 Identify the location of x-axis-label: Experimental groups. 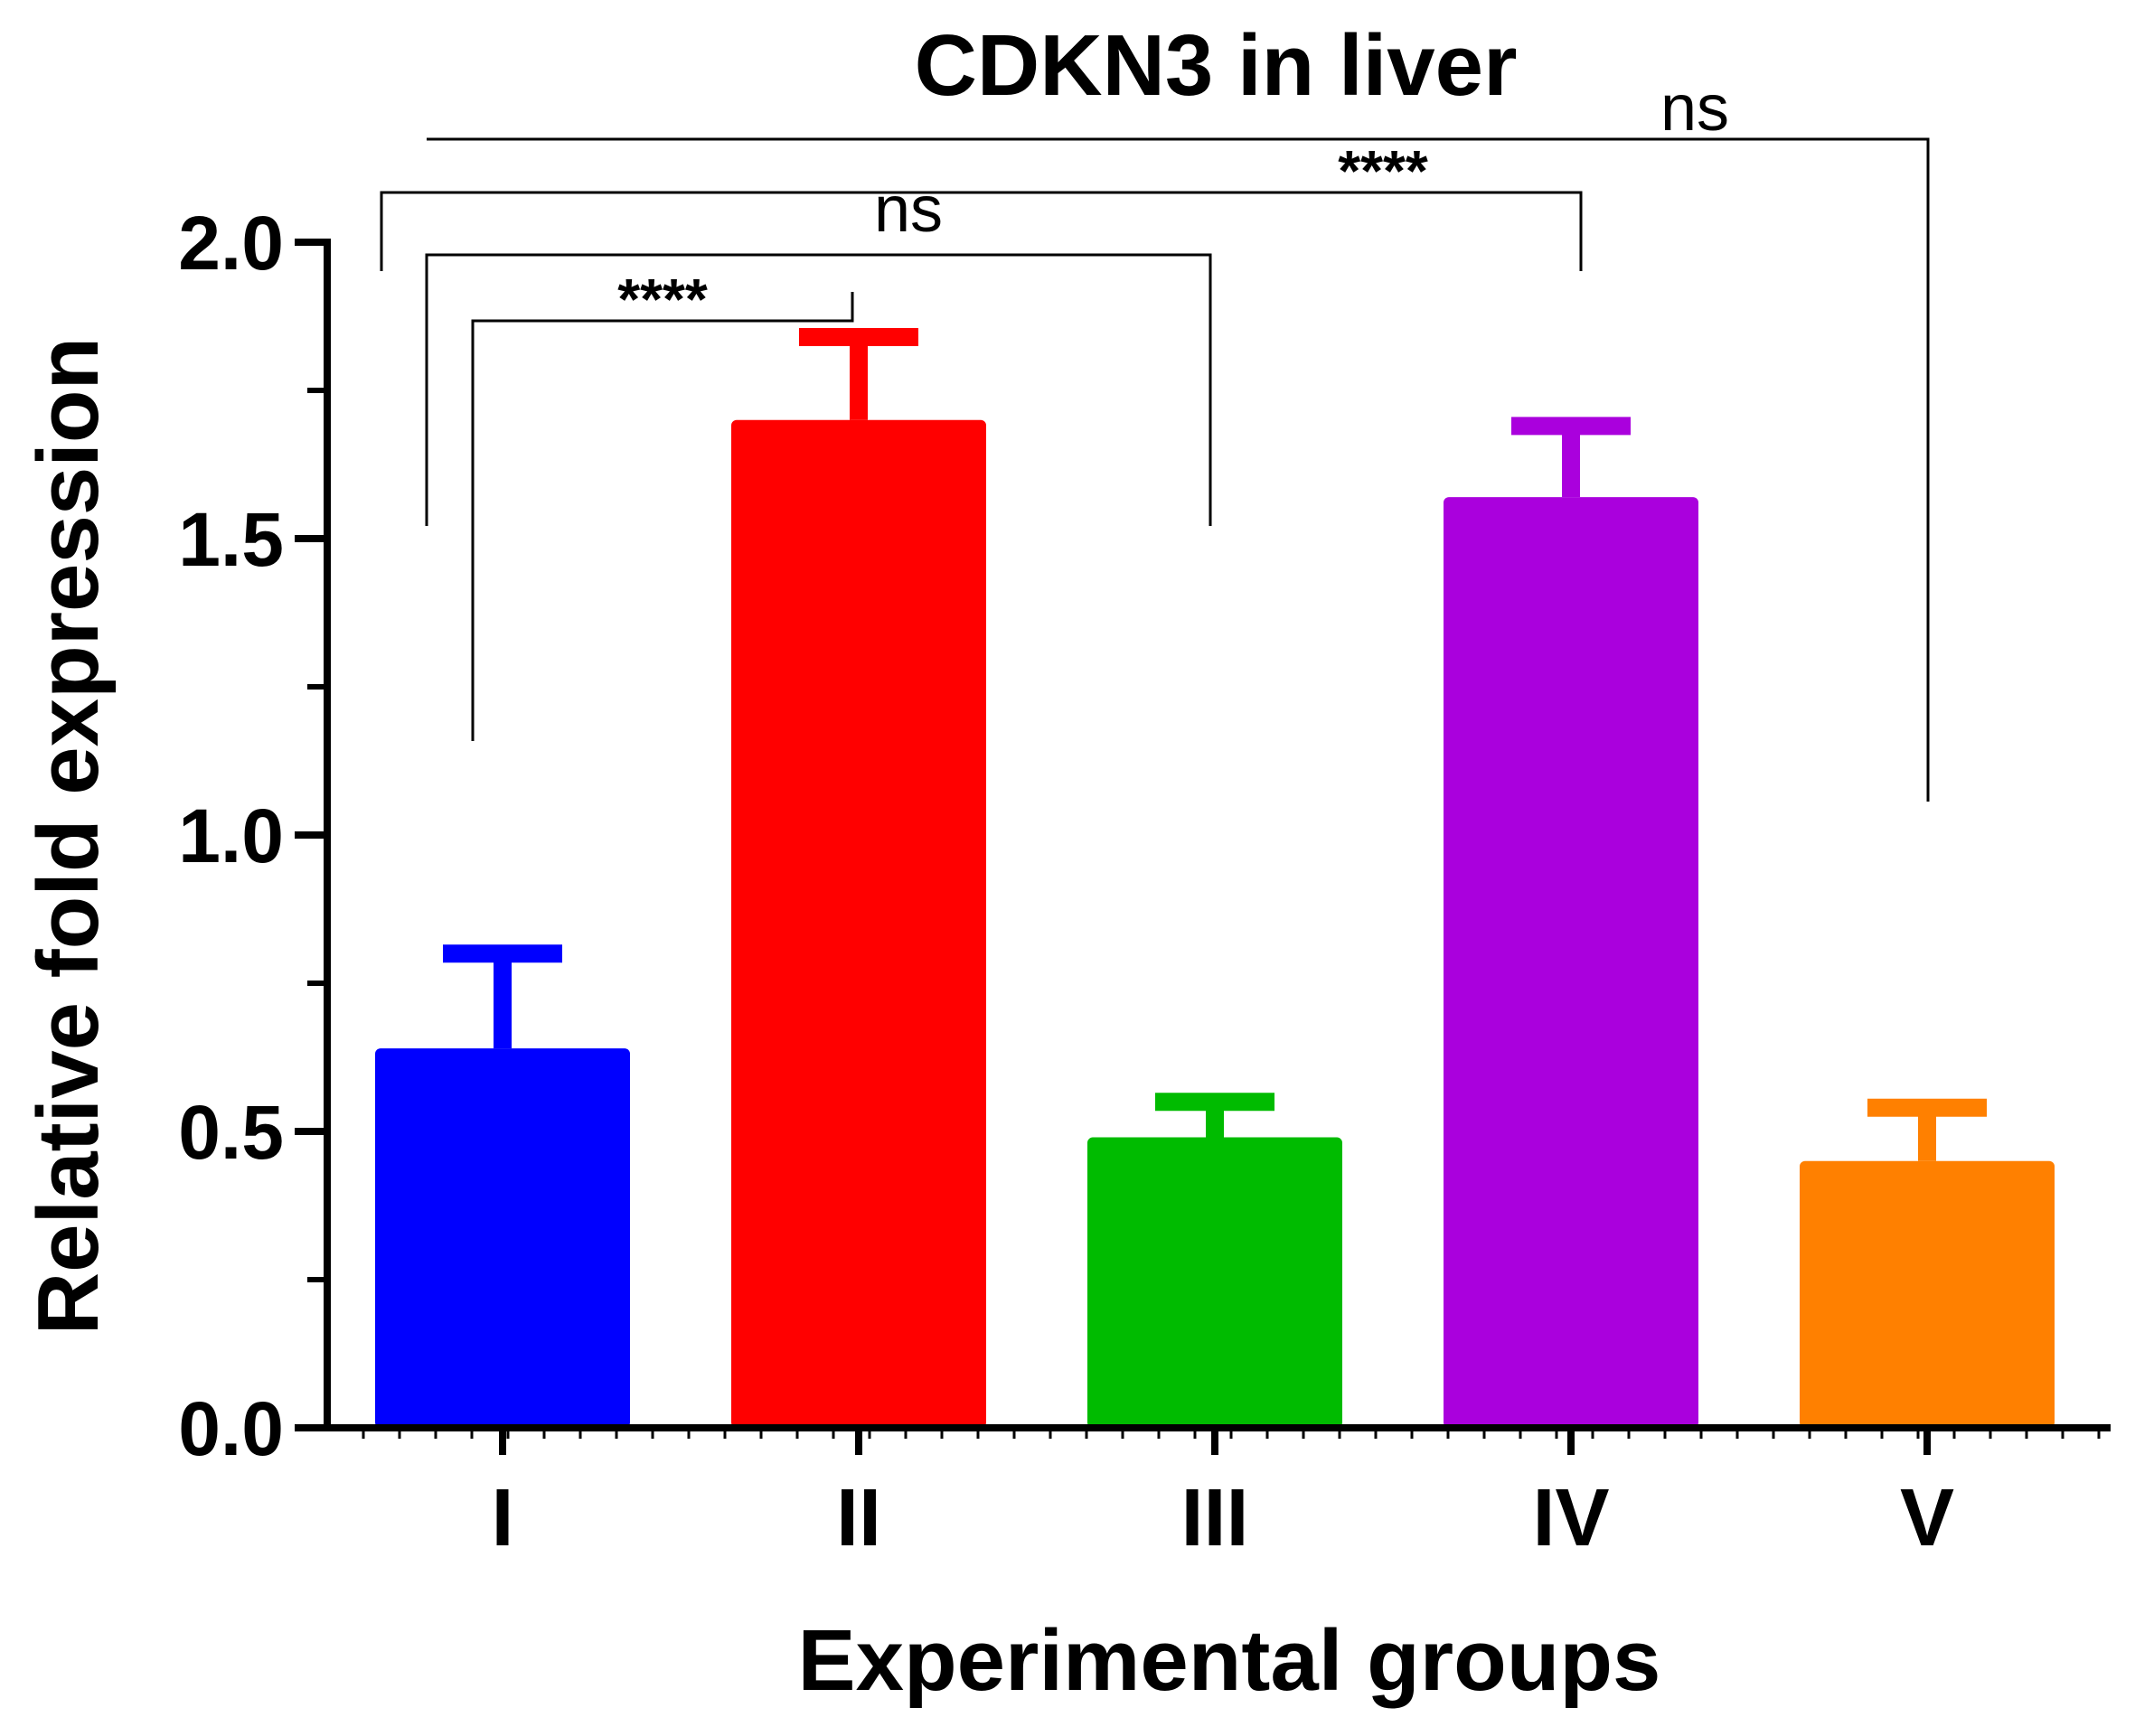
(1229, 1660).